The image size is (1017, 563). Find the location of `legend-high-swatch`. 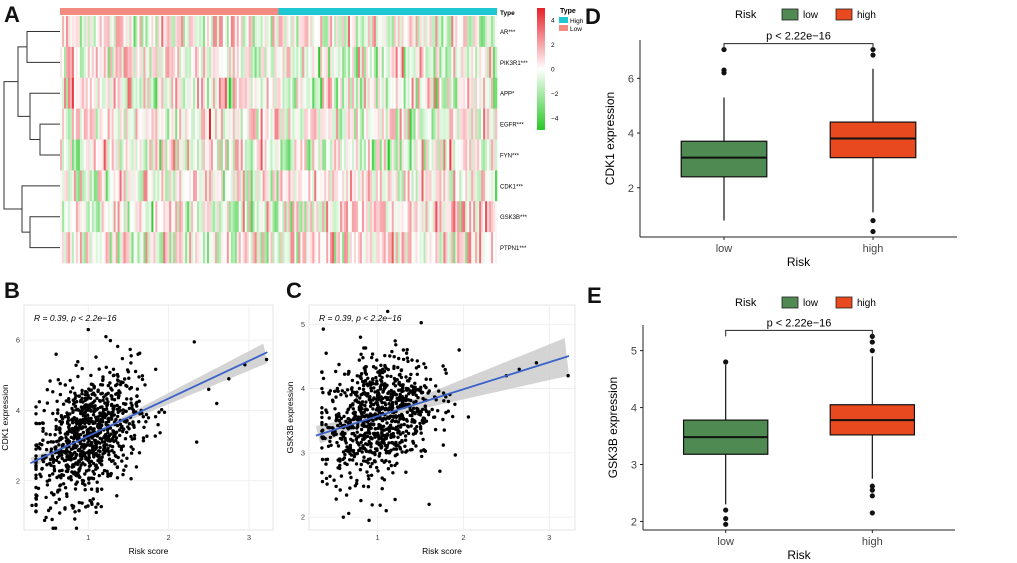

legend-high-swatch is located at coordinates (563, 20).